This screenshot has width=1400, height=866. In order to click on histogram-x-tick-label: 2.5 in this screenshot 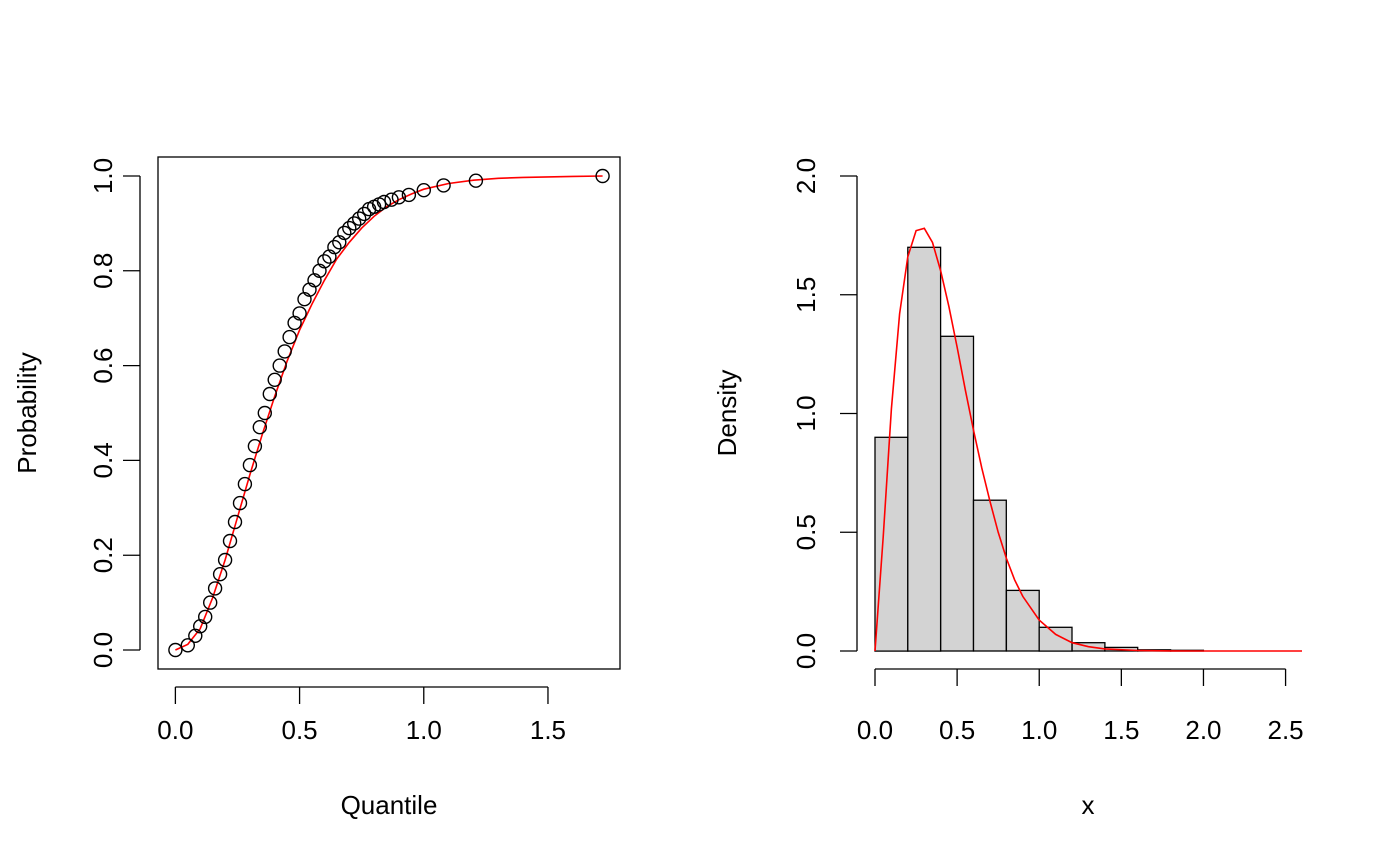, I will do `click(1285, 730)`.